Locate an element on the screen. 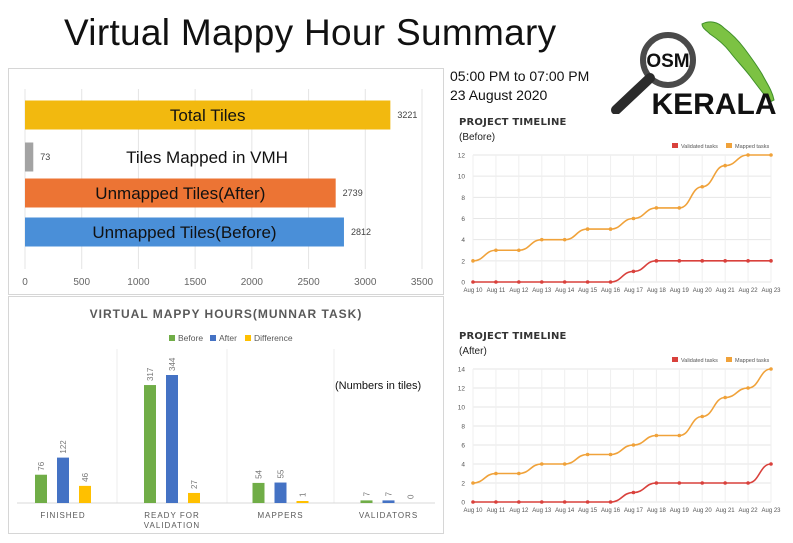  data-label: 122 is located at coordinates (63, 447).